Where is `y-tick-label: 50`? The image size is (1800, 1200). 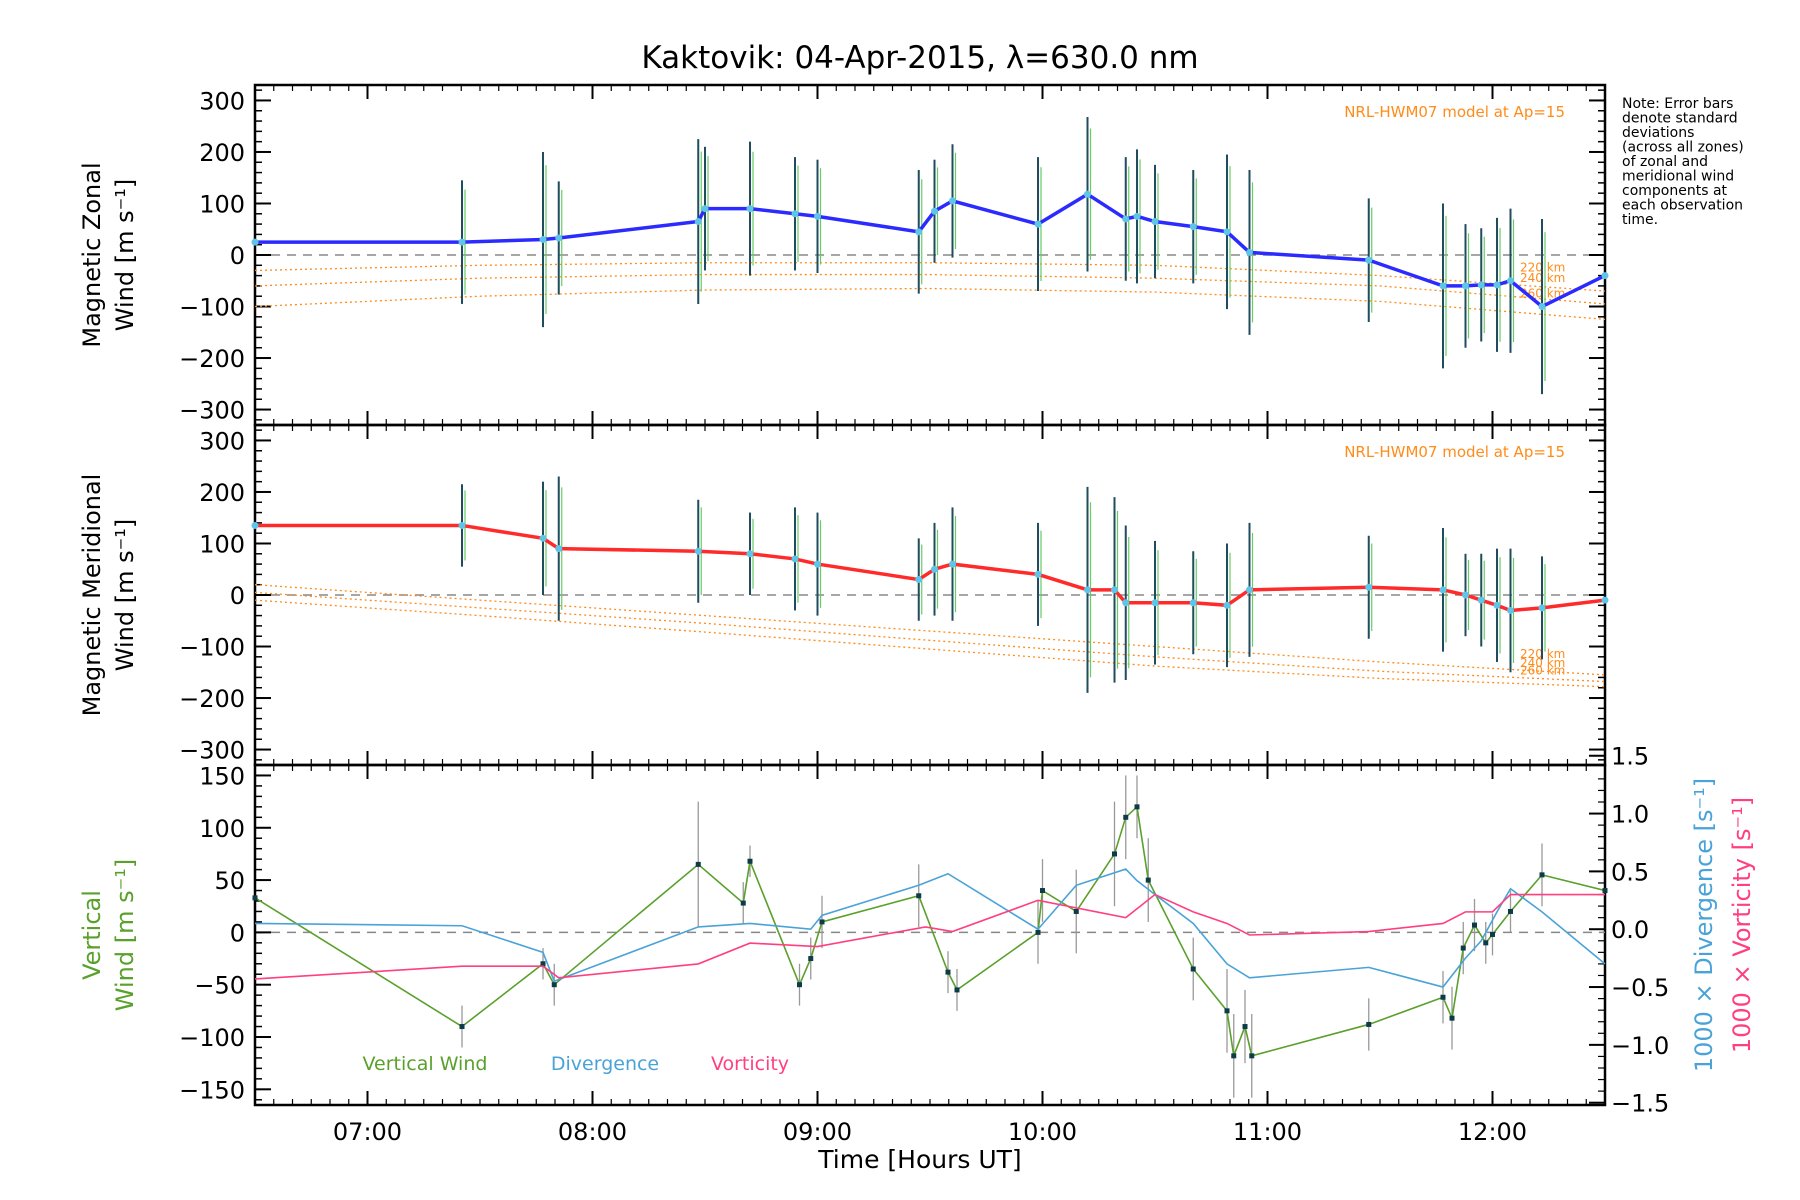 y-tick-label: 50 is located at coordinates (229, 881).